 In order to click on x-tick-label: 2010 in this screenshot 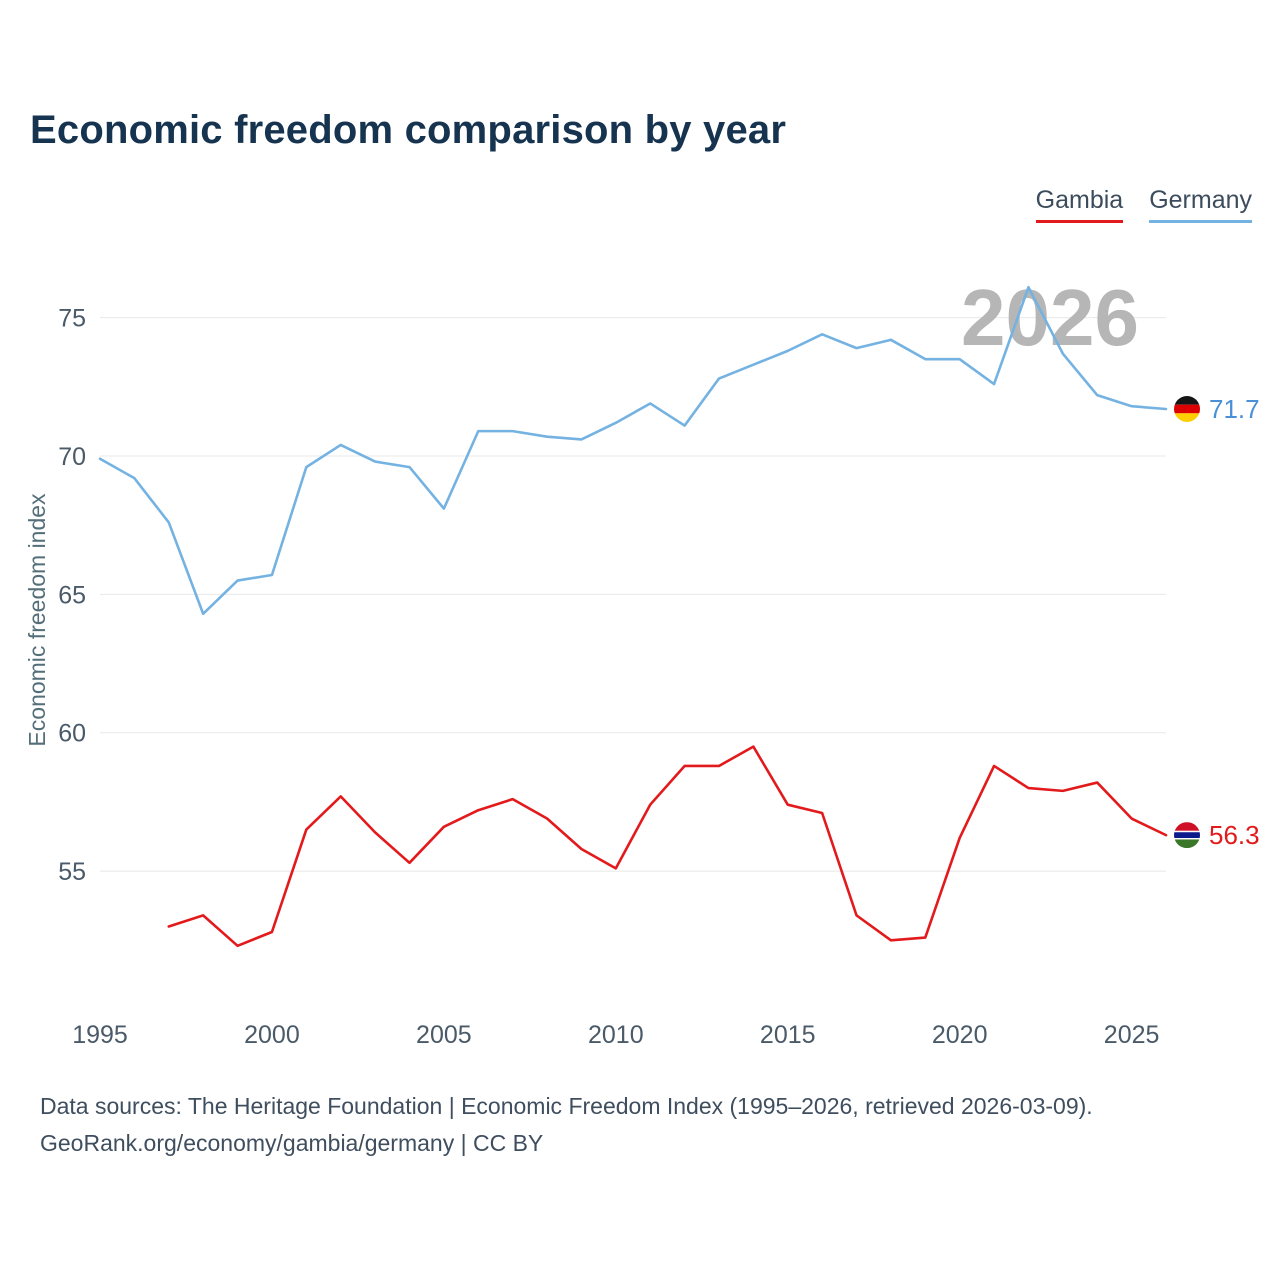, I will do `click(616, 1035)`.